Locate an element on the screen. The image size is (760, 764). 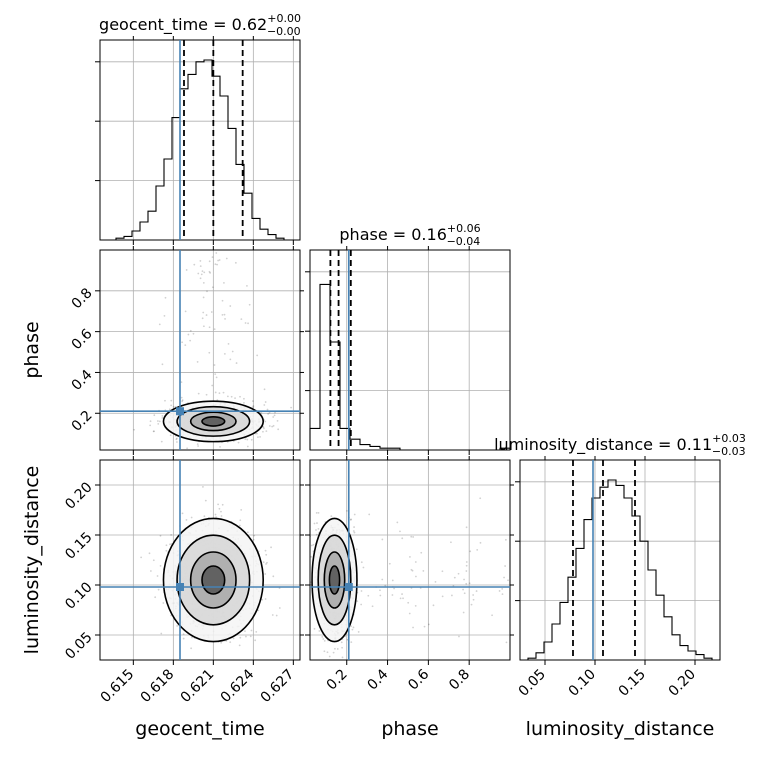
panel-frame is located at coordinates (200, 560).